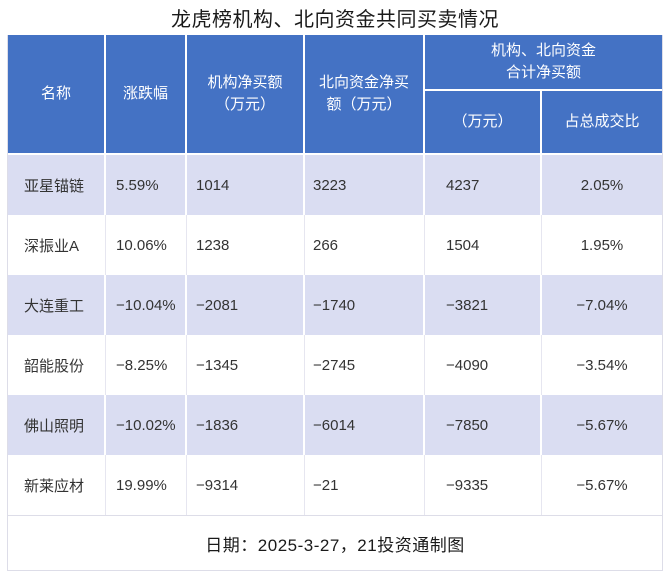 This screenshot has width=670, height=580. What do you see at coordinates (365, 185) in the screenshot?
I see `north-net-buy: 3223` at bounding box center [365, 185].